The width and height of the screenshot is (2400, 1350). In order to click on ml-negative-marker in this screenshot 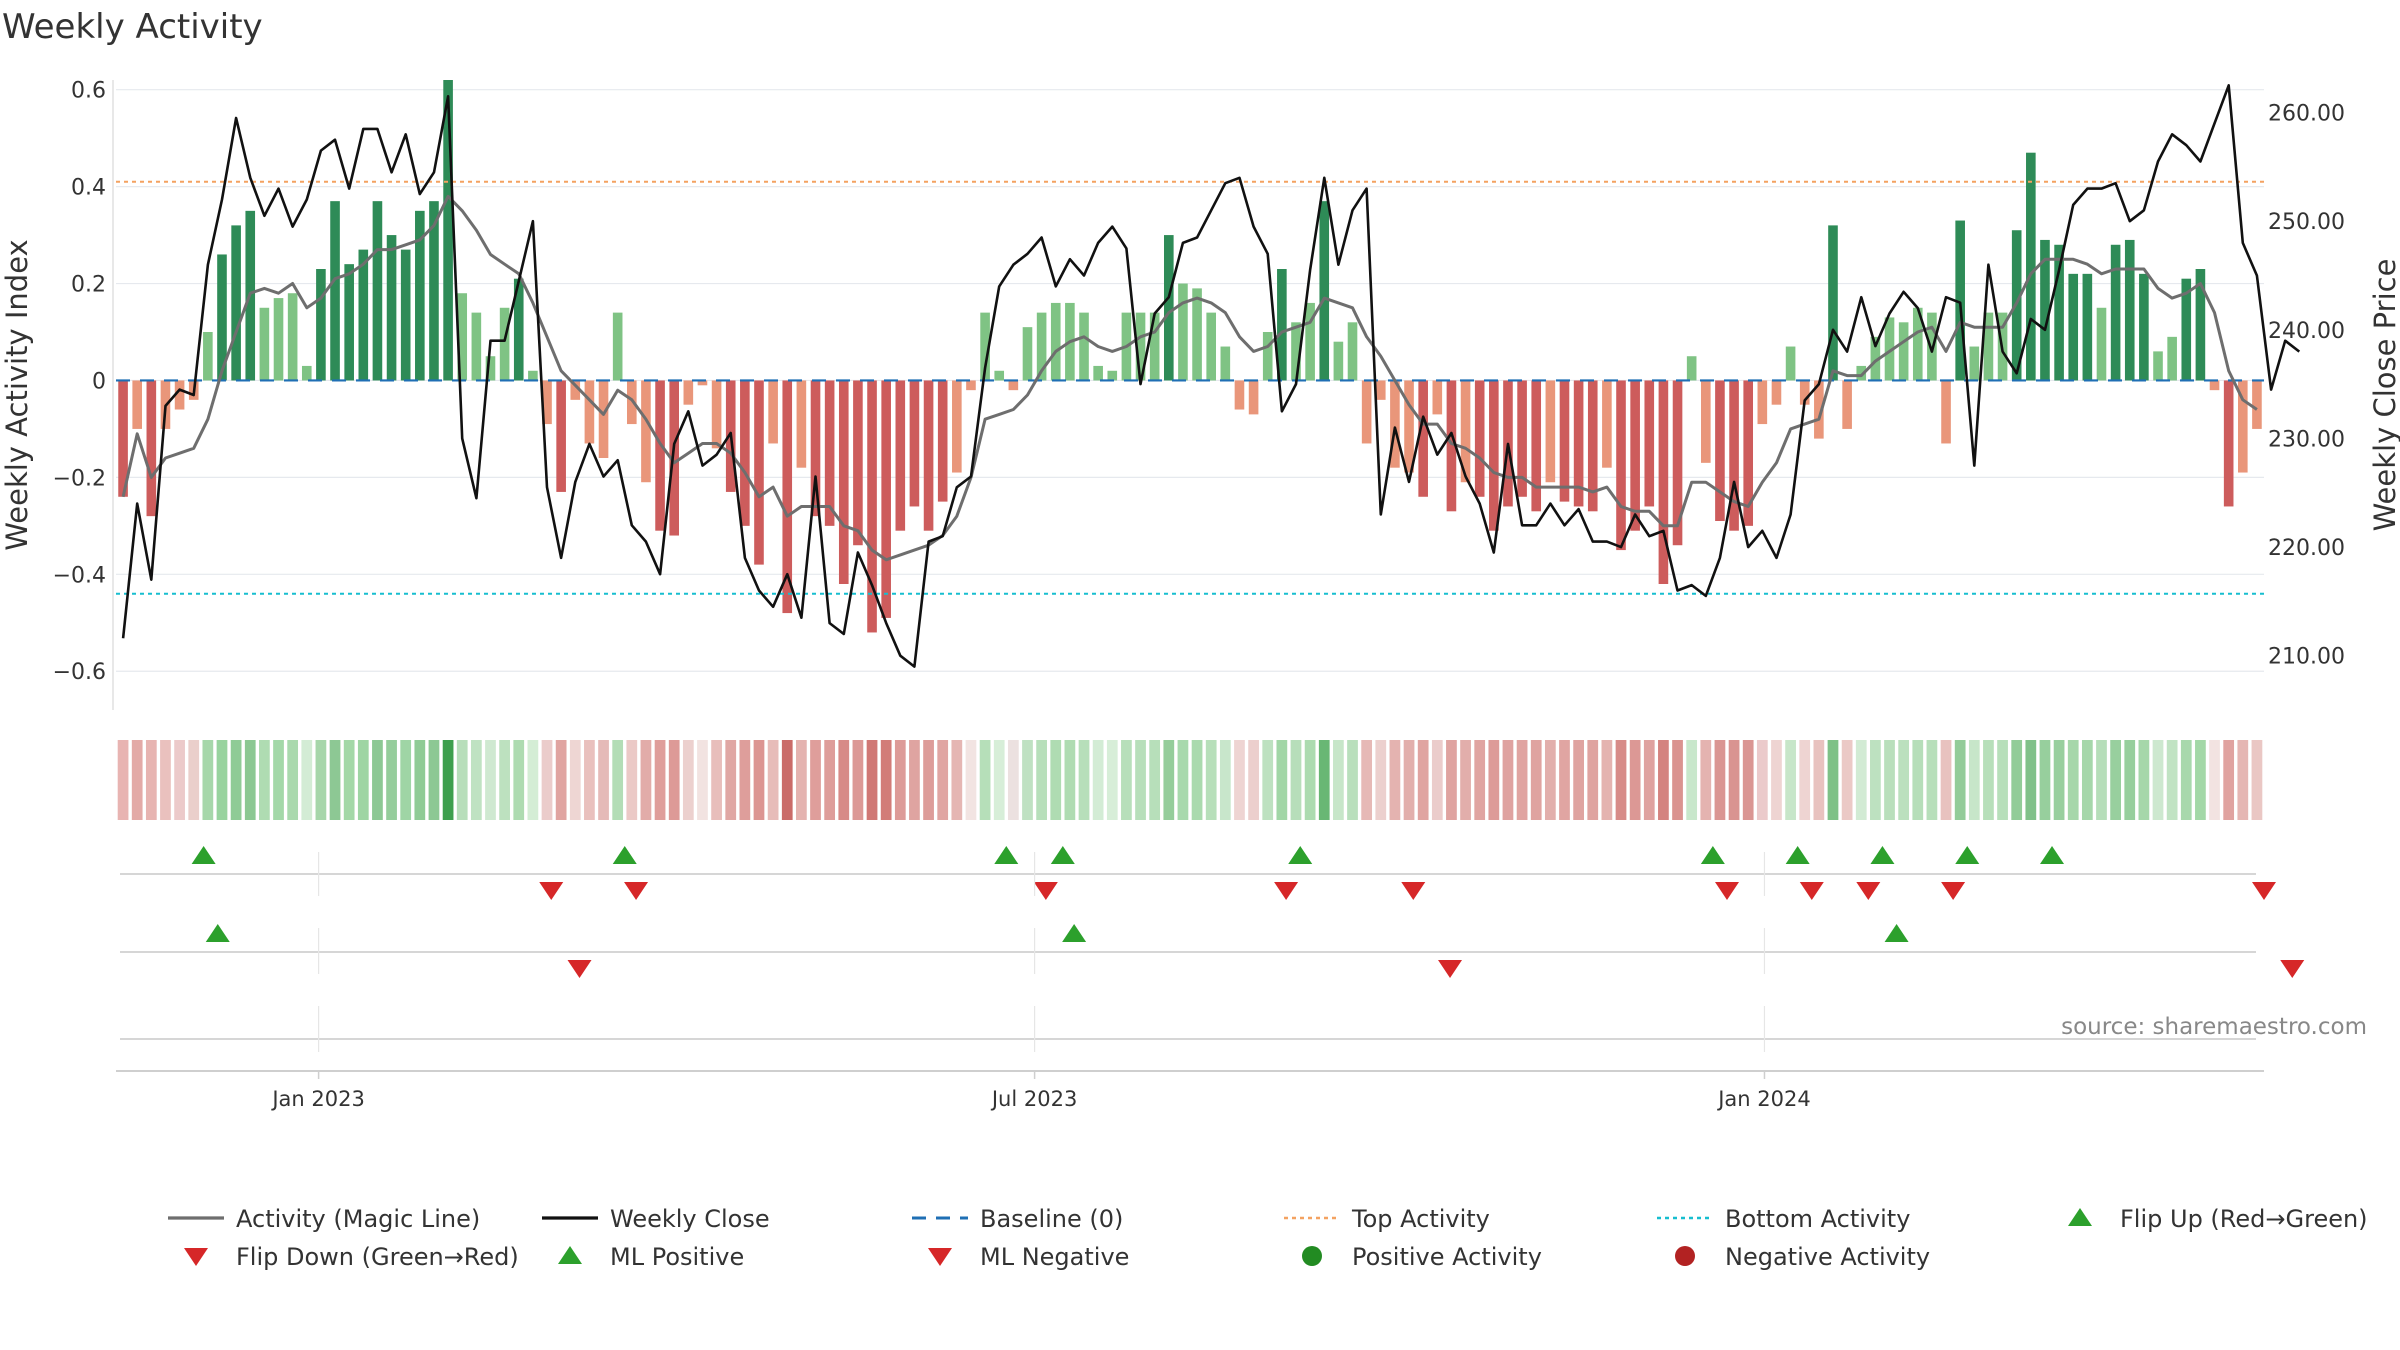, I will do `click(579, 969)`.